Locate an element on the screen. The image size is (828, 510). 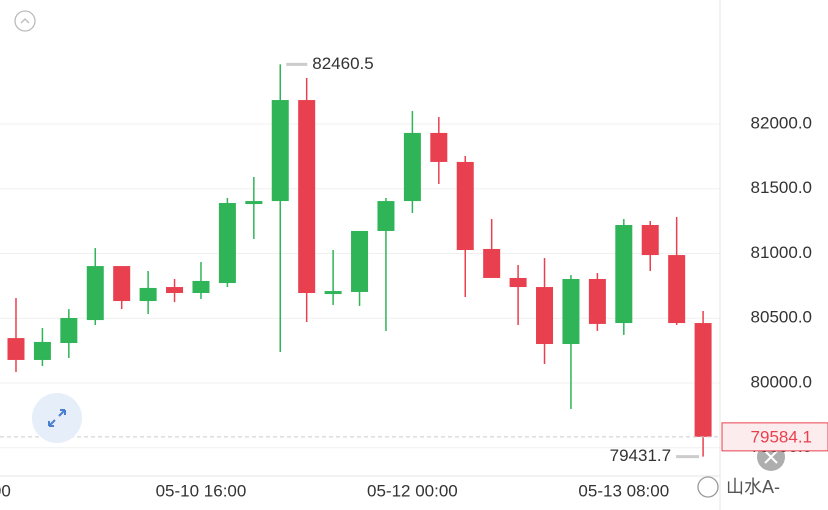
x-tick-label: 08:00 is located at coordinates (5, 490).